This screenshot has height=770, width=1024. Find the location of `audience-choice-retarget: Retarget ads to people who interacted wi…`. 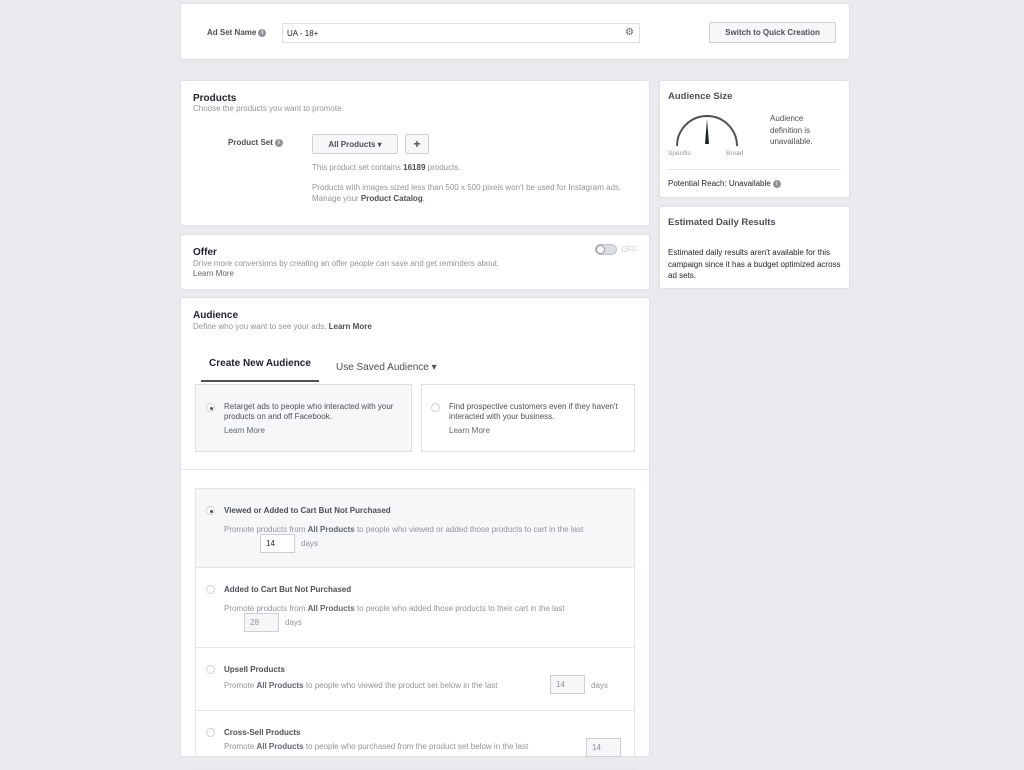

audience-choice-retarget: Retarget ads to people who interacted wi… is located at coordinates (303, 418).